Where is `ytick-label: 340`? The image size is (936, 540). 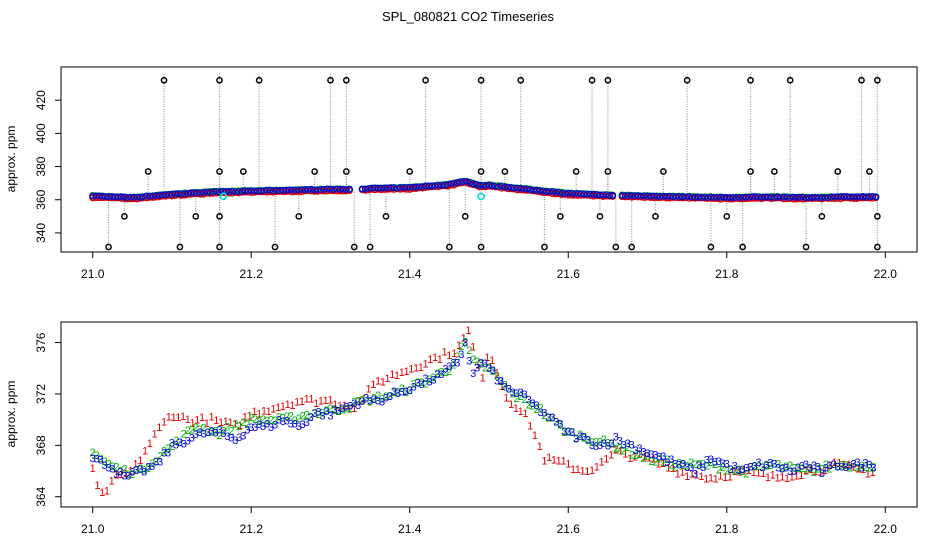
ytick-label: 340 is located at coordinates (41, 233).